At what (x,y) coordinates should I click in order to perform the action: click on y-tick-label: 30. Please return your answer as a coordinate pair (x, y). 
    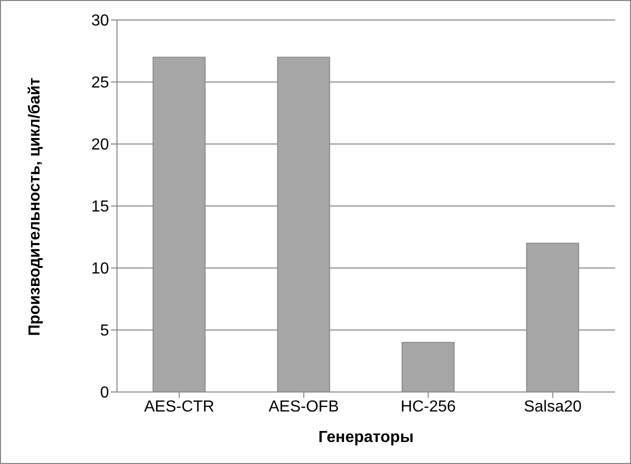
    Looking at the image, I should click on (100, 21).